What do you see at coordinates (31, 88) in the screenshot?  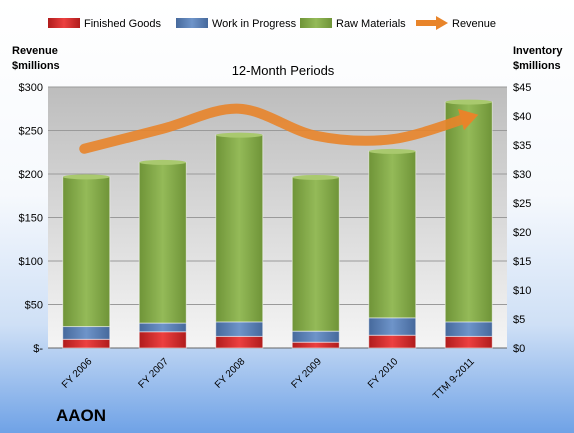 I see `left-tick-label: $300` at bounding box center [31, 88].